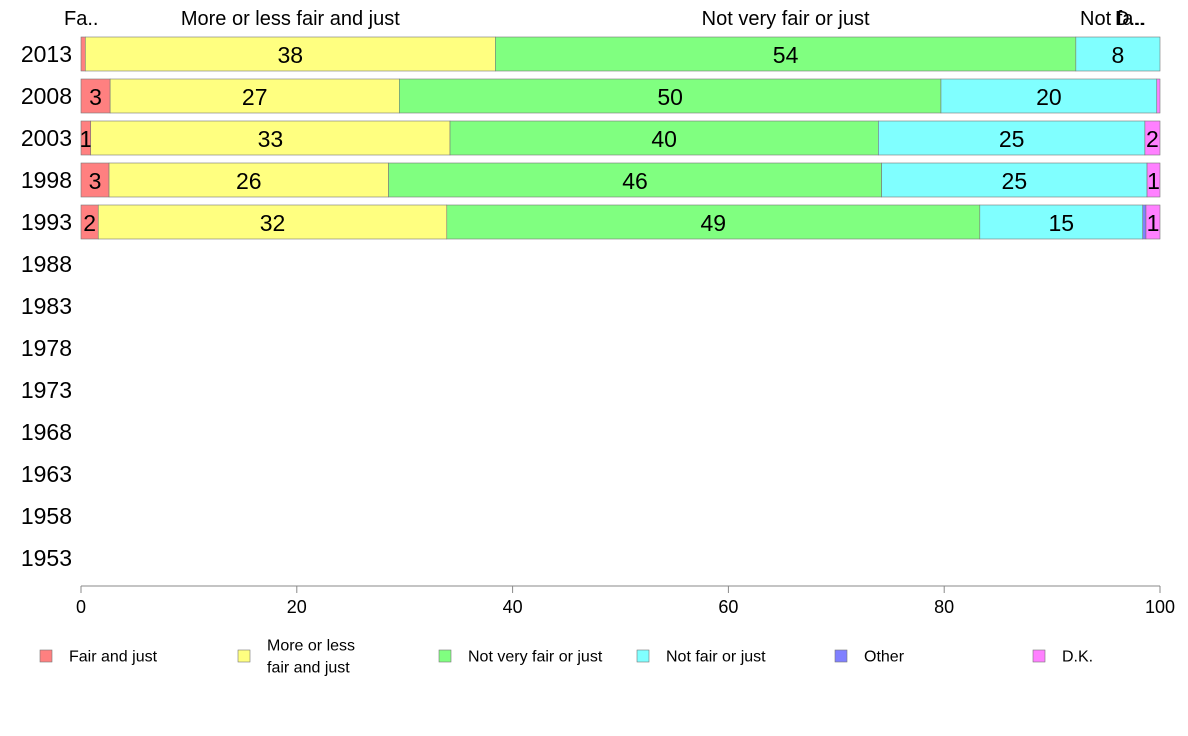 This screenshot has width=1188, height=736. I want to click on year-label: 2008, so click(46, 96).